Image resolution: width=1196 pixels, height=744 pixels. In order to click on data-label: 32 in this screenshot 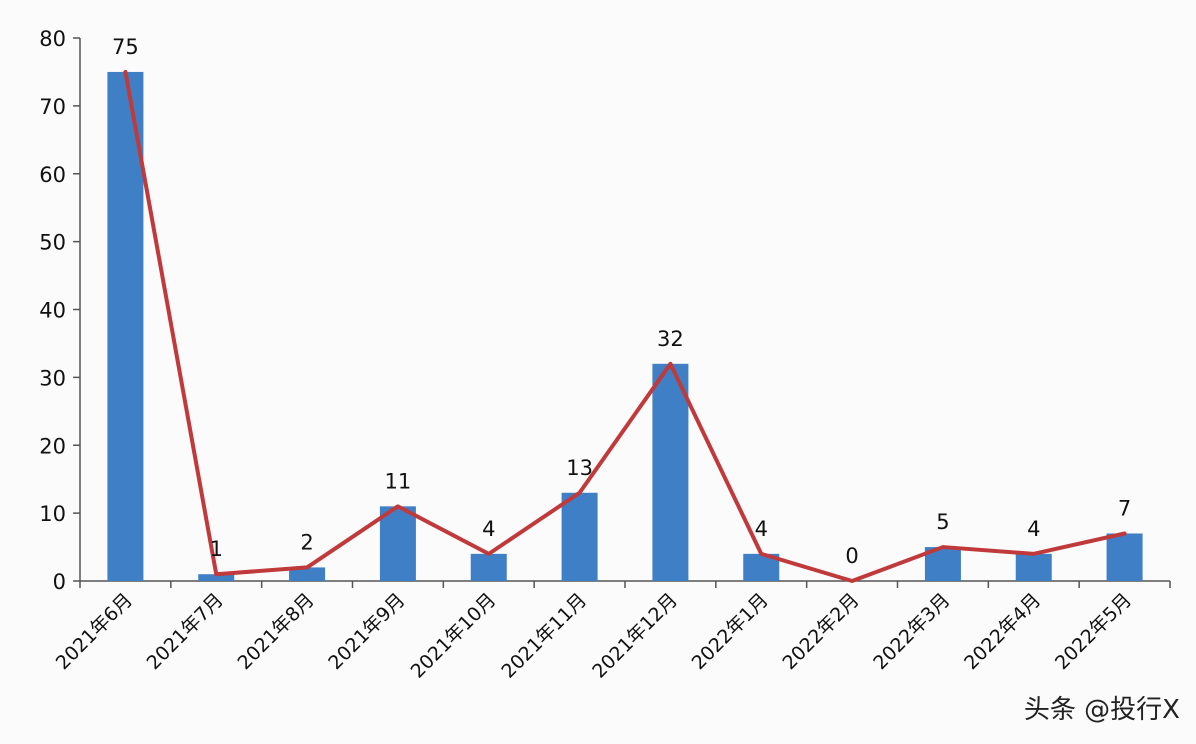, I will do `click(670, 339)`.